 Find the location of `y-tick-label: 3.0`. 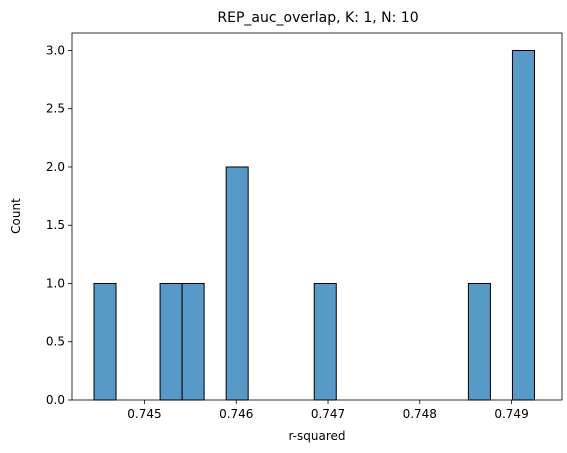

y-tick-label: 3.0 is located at coordinates (55, 50).